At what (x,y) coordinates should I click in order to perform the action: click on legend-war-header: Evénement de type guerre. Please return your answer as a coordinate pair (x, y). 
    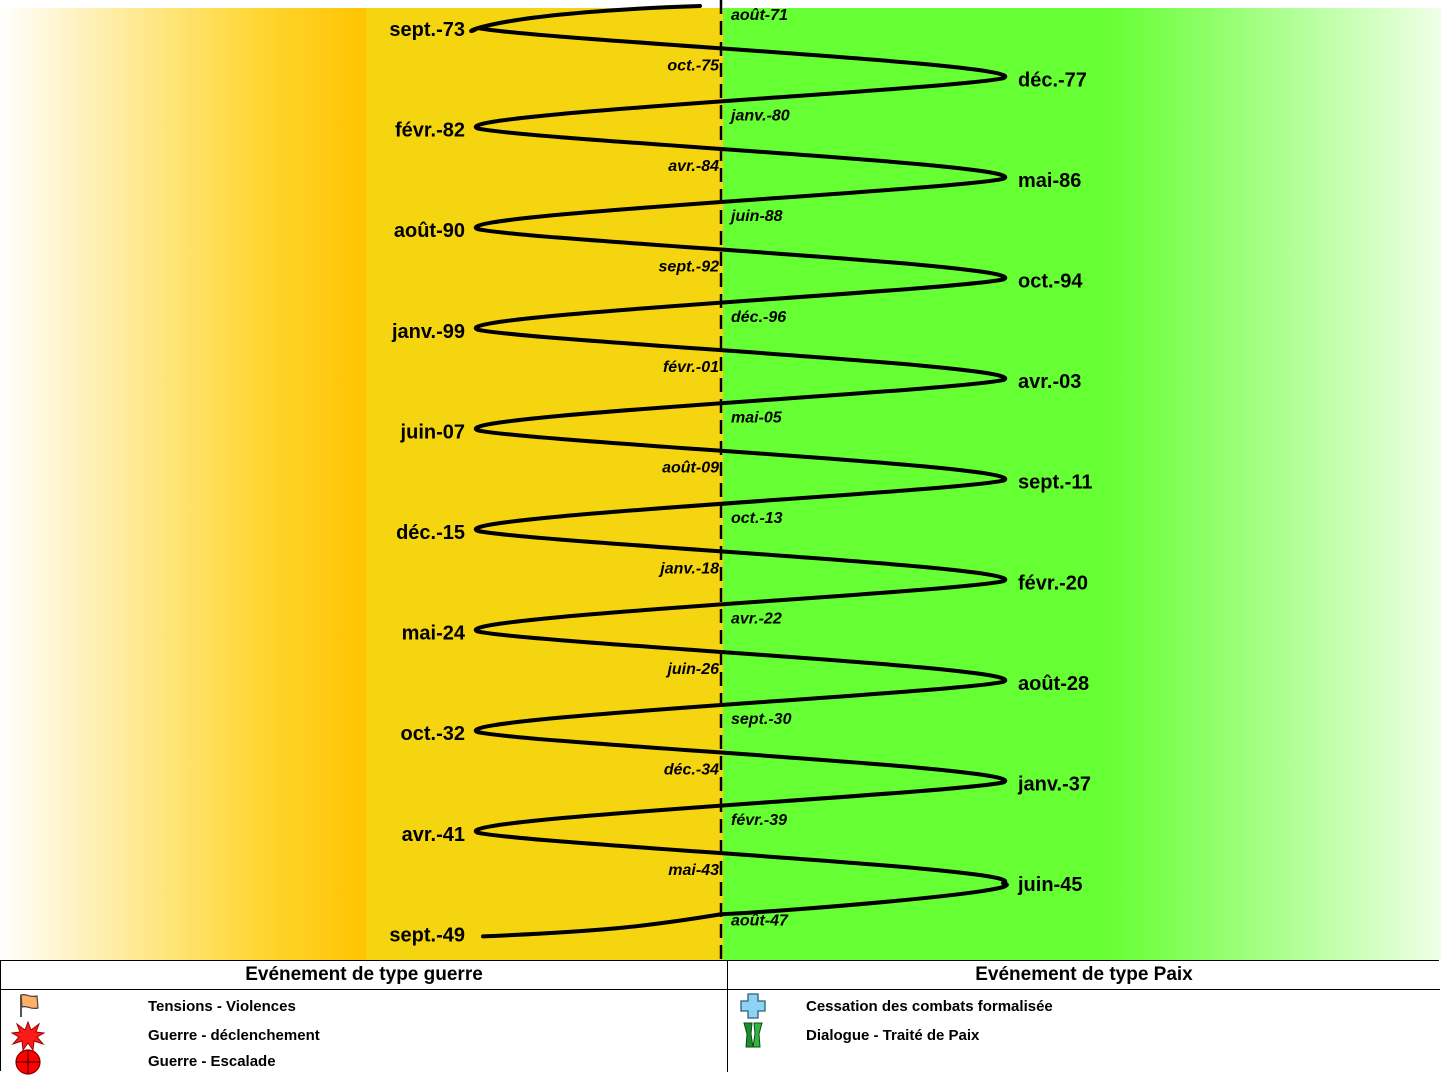
    Looking at the image, I should click on (364, 975).